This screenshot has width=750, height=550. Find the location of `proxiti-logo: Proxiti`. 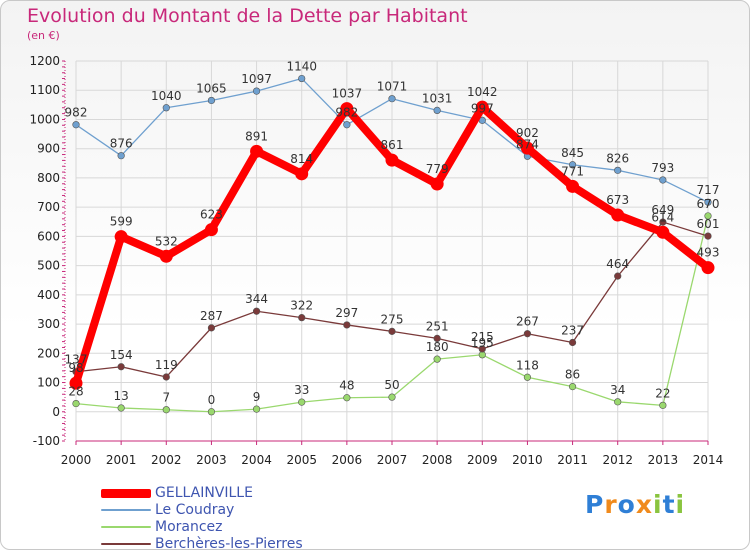

proxiti-logo: Proxiti is located at coordinates (635, 504).